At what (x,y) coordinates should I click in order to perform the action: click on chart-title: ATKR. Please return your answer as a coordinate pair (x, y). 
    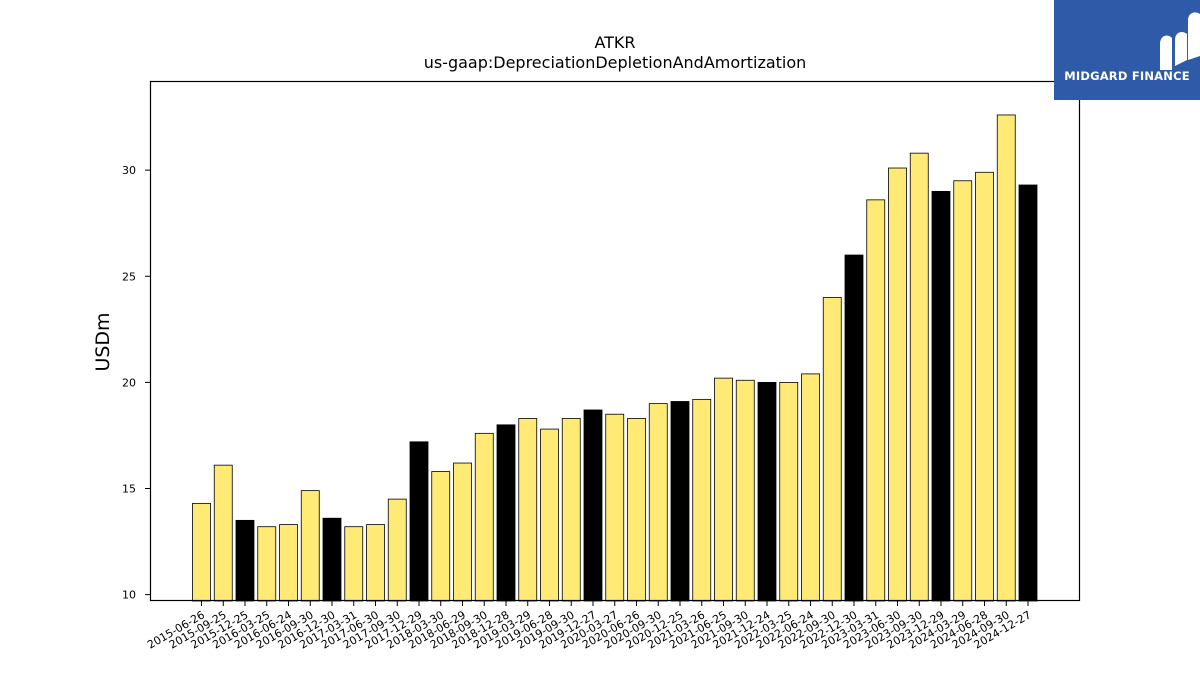
    Looking at the image, I should click on (614, 42).